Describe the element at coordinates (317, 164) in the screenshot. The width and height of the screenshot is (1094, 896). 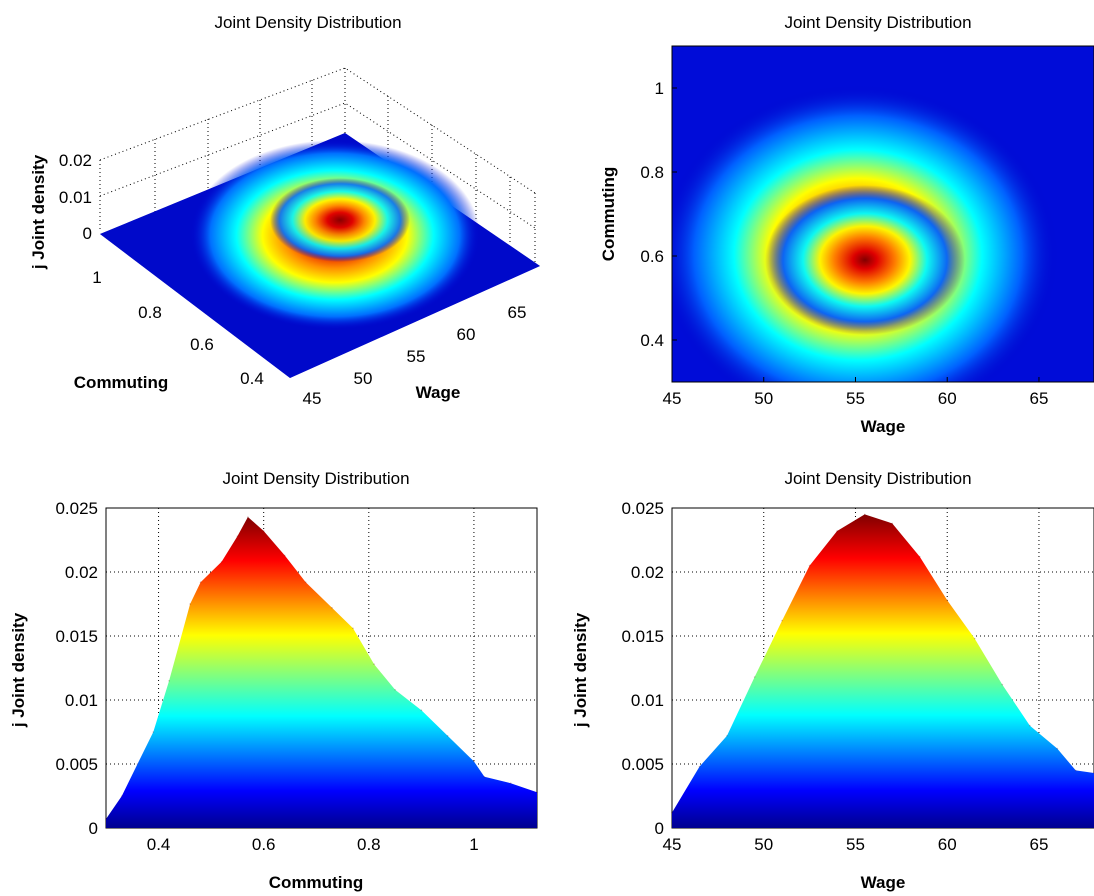
I see `box-grid` at that location.